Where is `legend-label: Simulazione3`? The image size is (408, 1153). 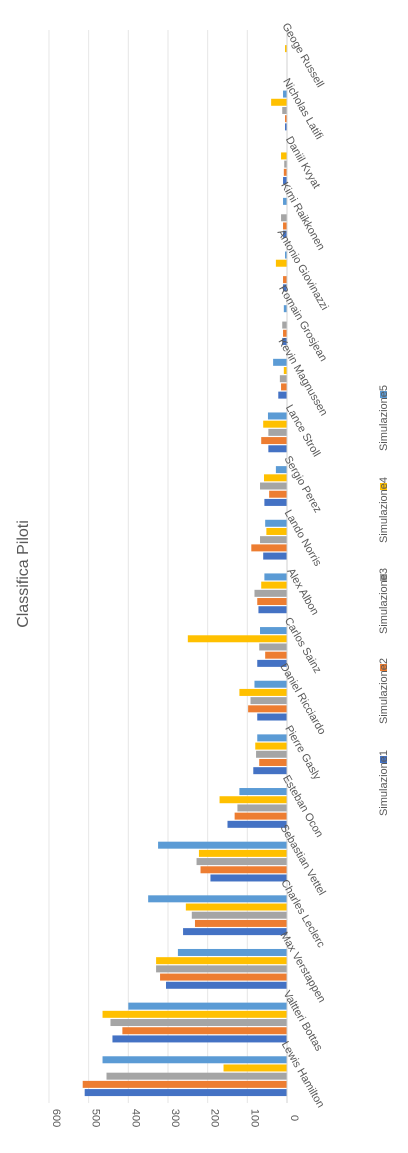
legend-label: Simulazione3 is located at coordinates (384, 601).